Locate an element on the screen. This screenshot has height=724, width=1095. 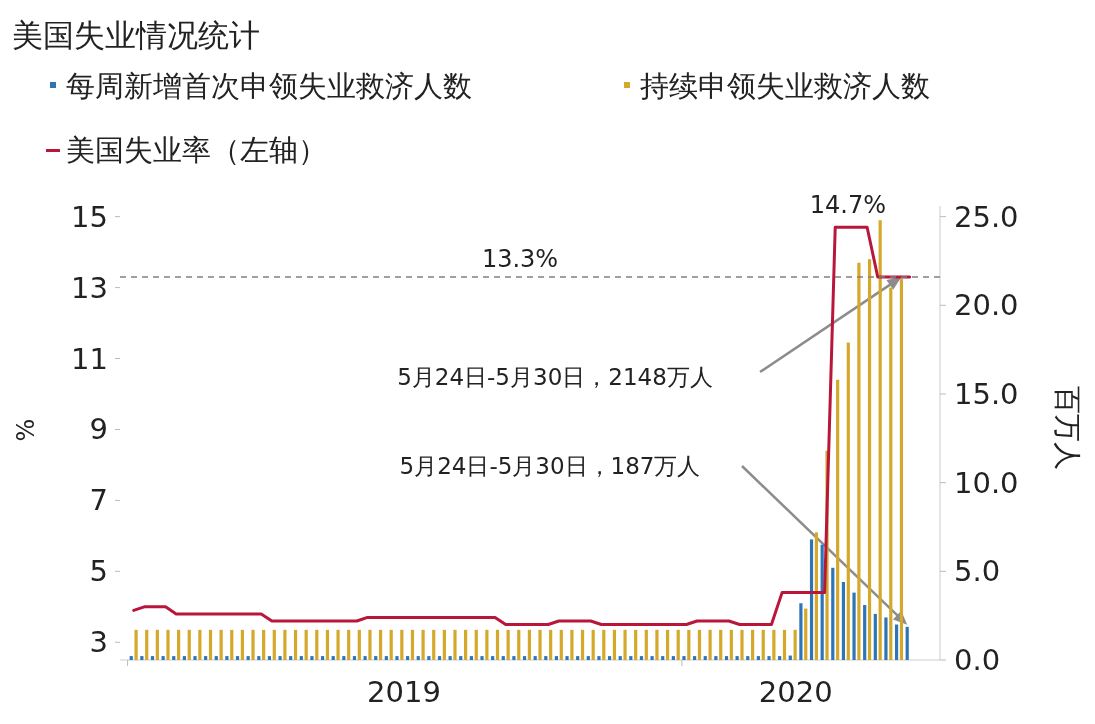
y-tick-label: 11 is located at coordinates (89, 358).